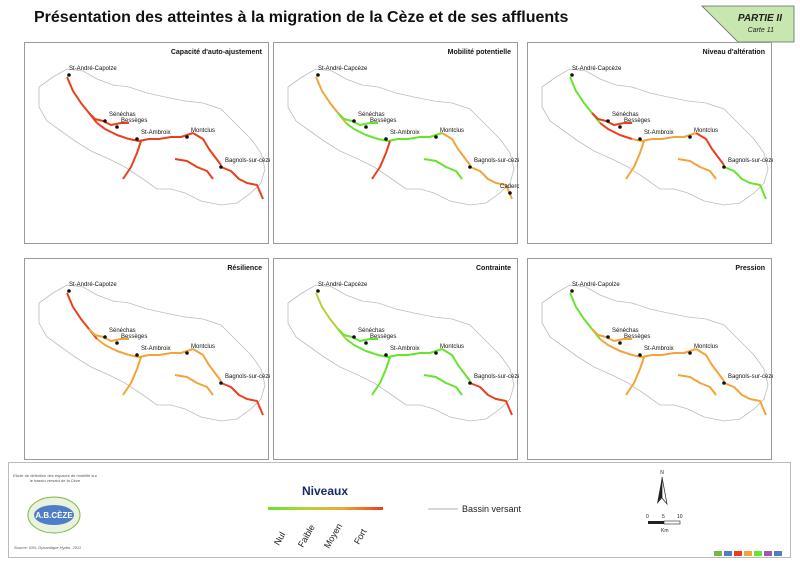 Image resolution: width=800 pixels, height=566 pixels. Describe the element at coordinates (493, 268) in the screenshot. I see `panel-title: Contrainte` at that location.